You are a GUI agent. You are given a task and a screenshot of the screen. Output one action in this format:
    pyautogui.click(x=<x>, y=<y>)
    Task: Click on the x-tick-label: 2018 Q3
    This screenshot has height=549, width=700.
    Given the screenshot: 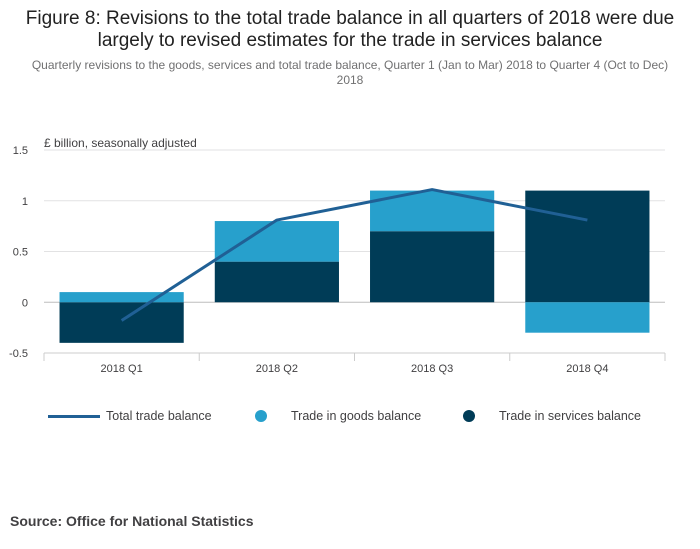 What is the action you would take?
    pyautogui.click(x=432, y=369)
    